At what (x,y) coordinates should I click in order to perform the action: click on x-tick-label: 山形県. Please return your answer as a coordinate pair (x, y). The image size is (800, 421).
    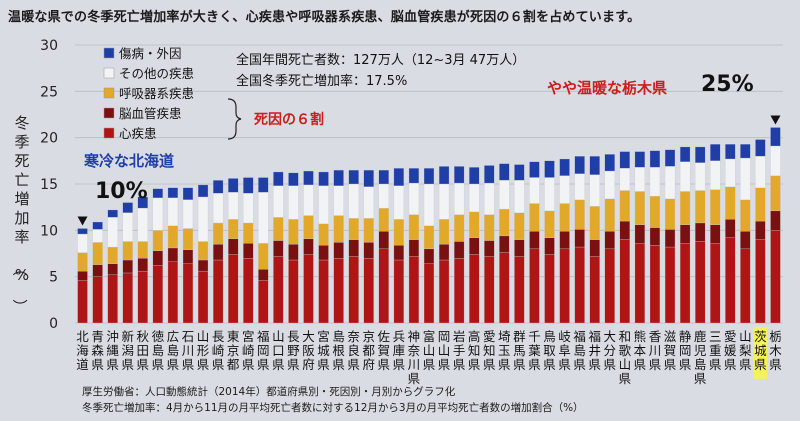
    Looking at the image, I should click on (203, 350).